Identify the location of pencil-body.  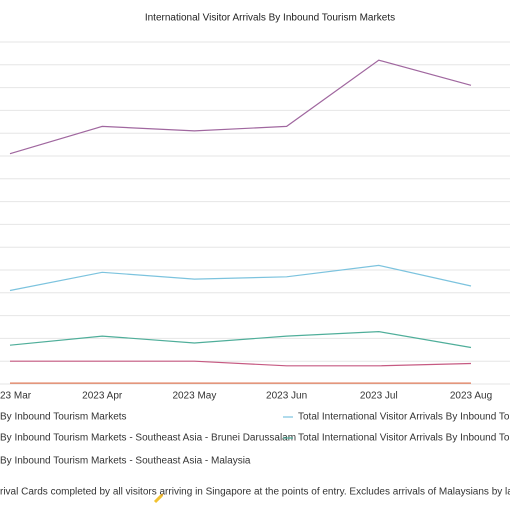
(158, 499).